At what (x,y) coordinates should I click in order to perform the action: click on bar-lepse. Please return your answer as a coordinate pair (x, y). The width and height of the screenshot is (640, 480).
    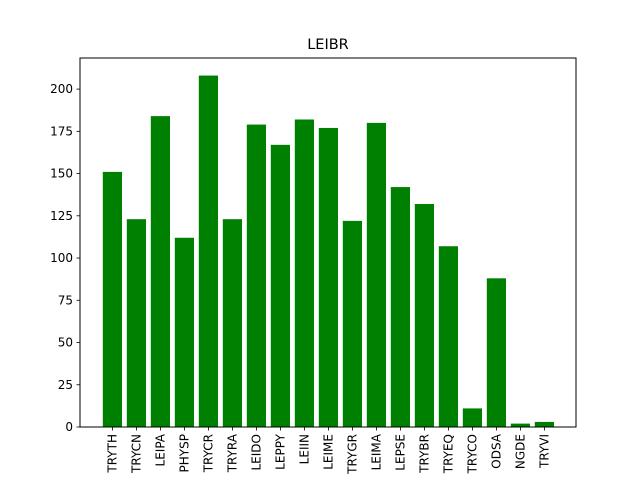
    Looking at the image, I should click on (400, 307).